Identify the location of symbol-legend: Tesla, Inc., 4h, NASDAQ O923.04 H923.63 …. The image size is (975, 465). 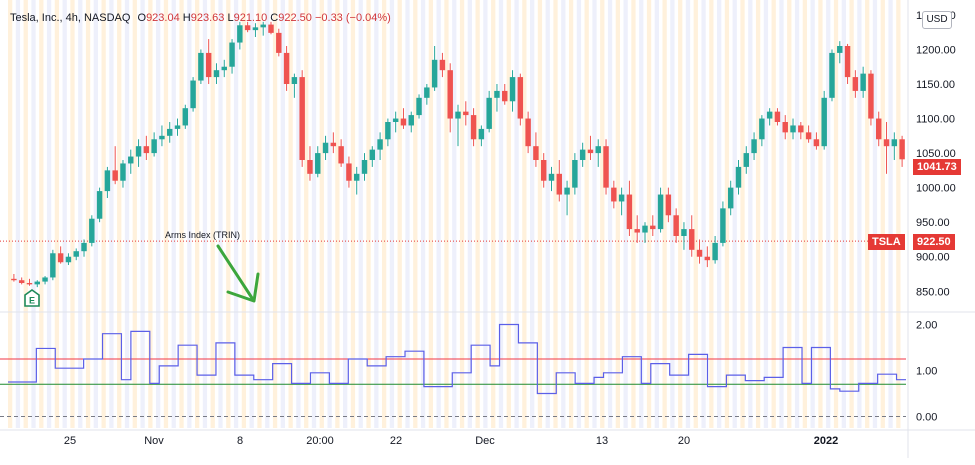
(200, 18).